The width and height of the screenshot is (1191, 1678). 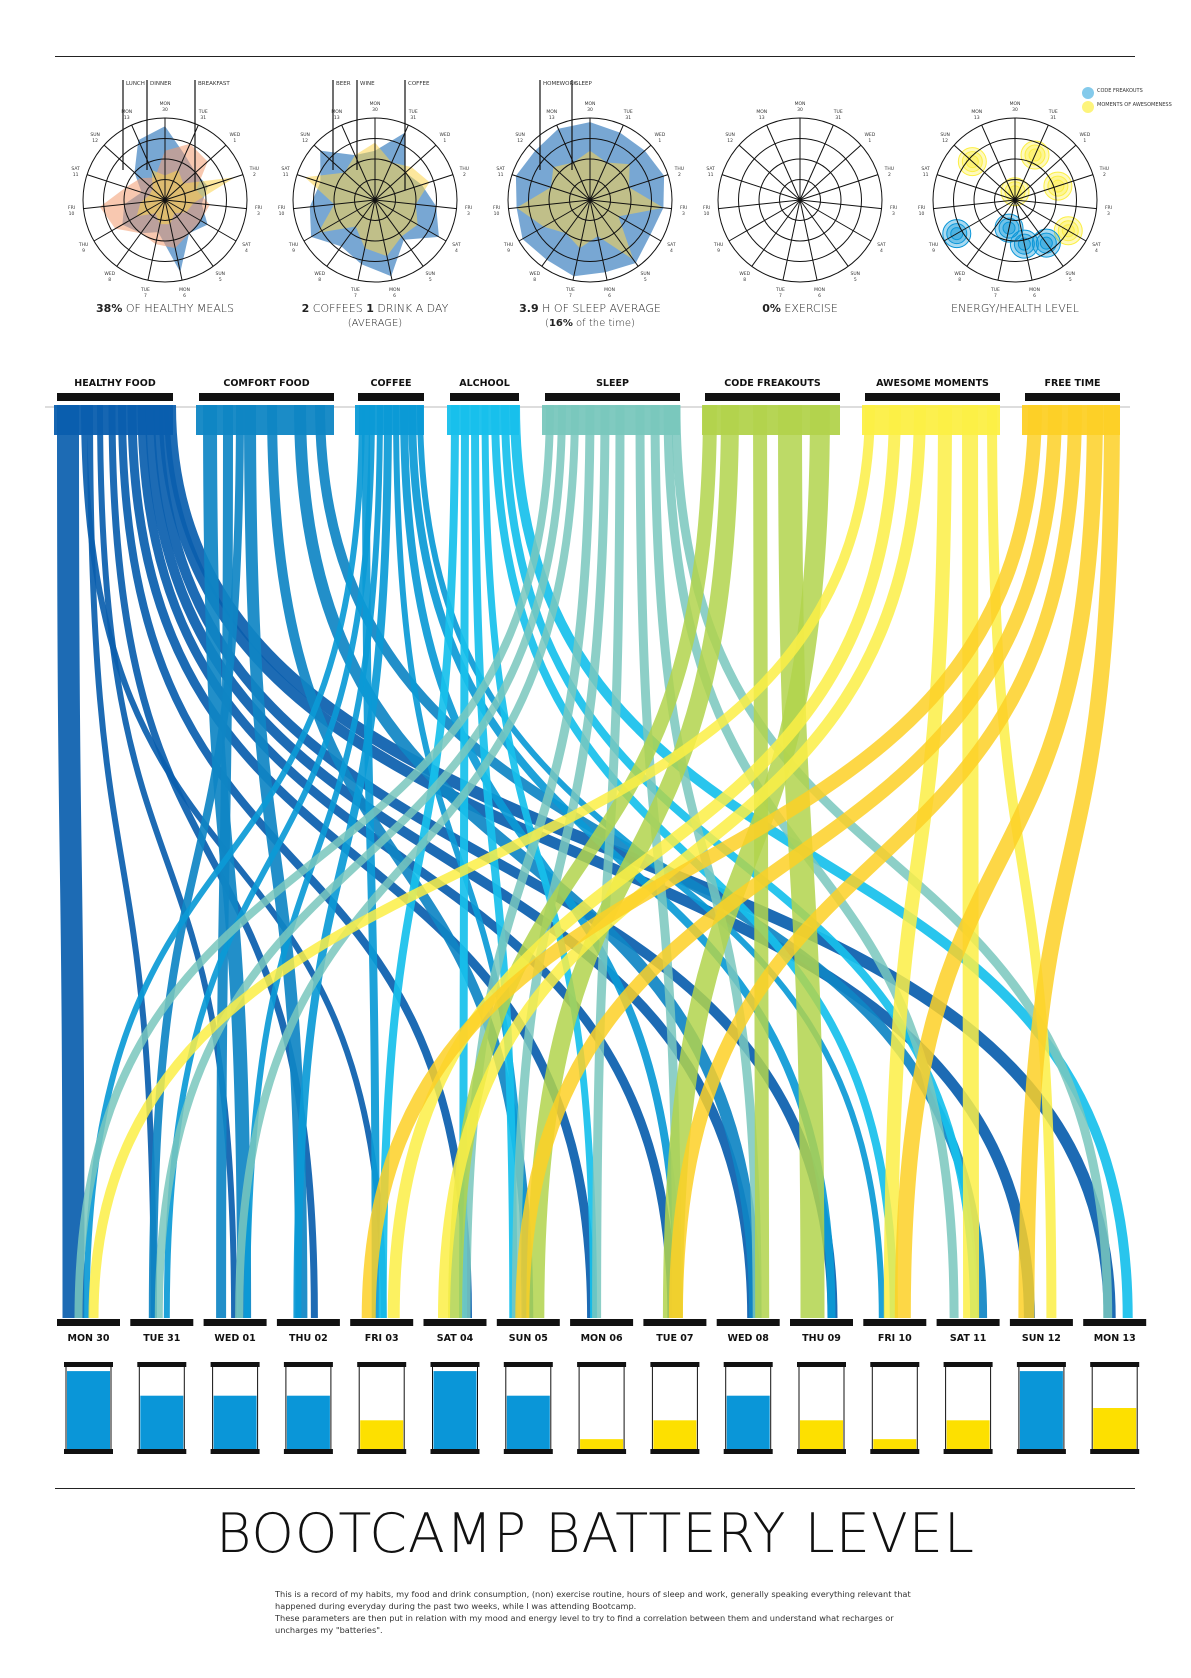 What do you see at coordinates (109, 308) in the screenshot?
I see `stat-part: 38%` at bounding box center [109, 308].